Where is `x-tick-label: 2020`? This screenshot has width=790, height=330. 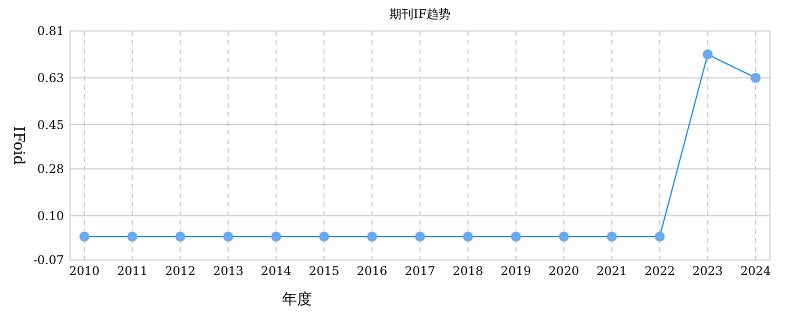 x-tick-label: 2020 is located at coordinates (564, 271).